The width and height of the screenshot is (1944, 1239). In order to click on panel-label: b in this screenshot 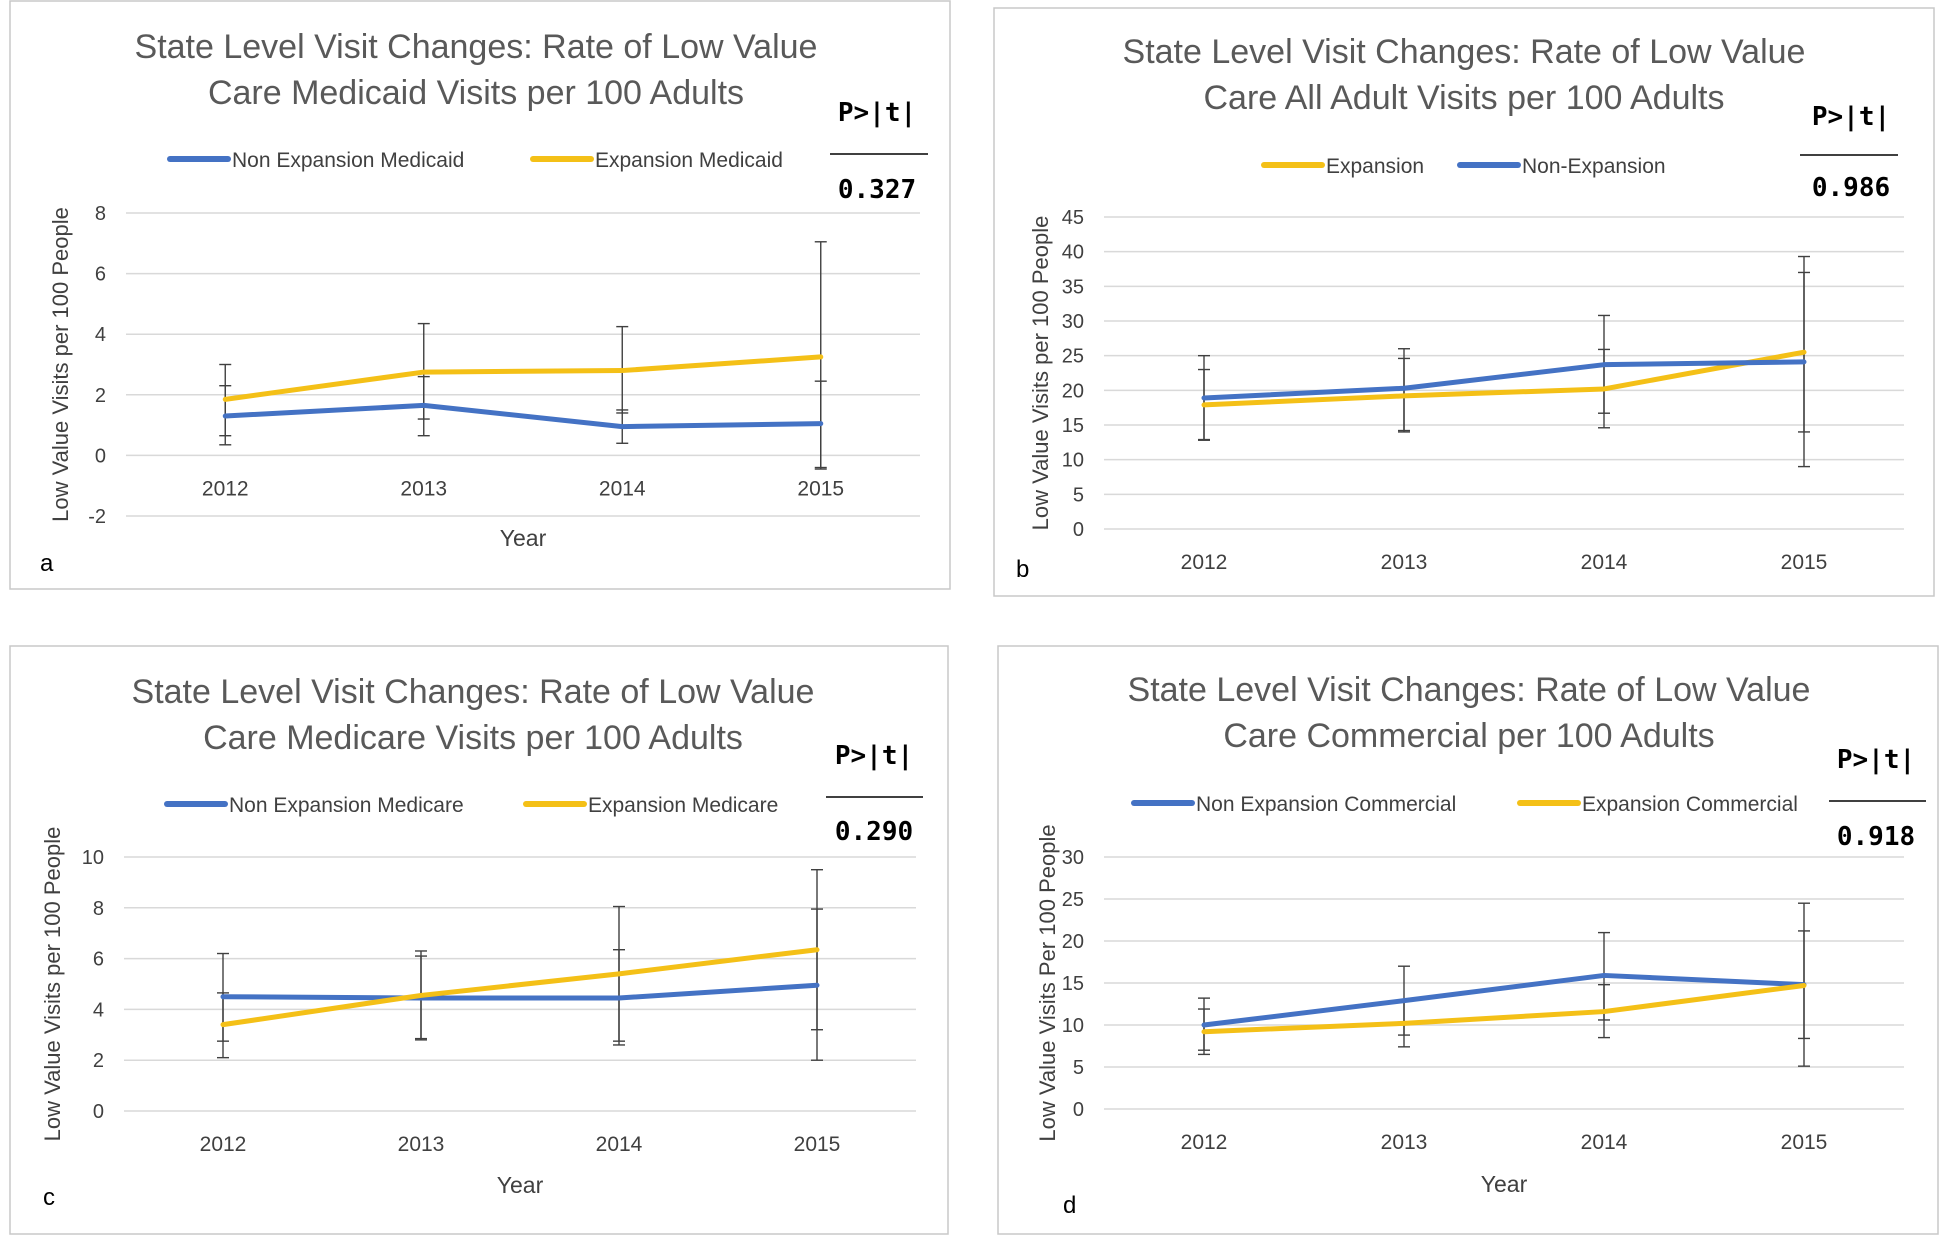, I will do `click(1022, 569)`.